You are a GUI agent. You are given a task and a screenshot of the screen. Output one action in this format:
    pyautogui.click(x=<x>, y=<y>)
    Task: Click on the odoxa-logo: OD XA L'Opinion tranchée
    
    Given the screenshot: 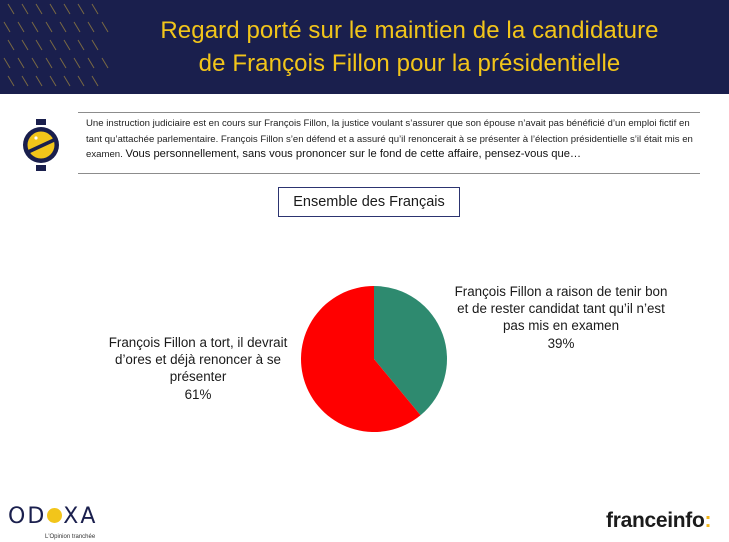 What is the action you would take?
    pyautogui.click(x=53, y=522)
    